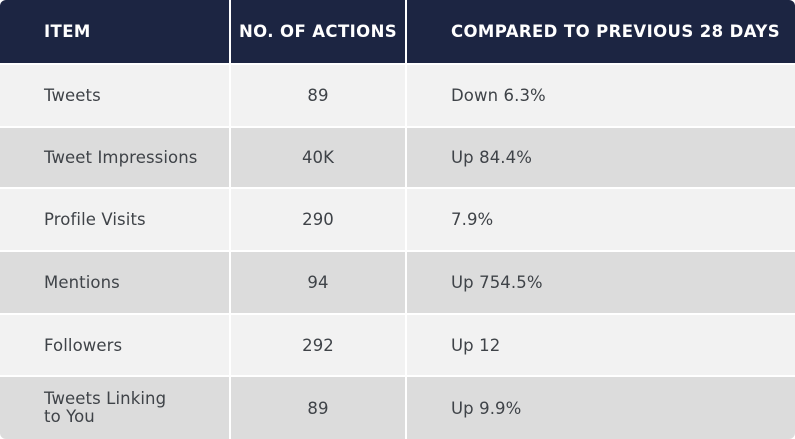 This screenshot has width=795, height=439. Describe the element at coordinates (317, 94) in the screenshot. I see `row-tweets-actions: 89` at that location.